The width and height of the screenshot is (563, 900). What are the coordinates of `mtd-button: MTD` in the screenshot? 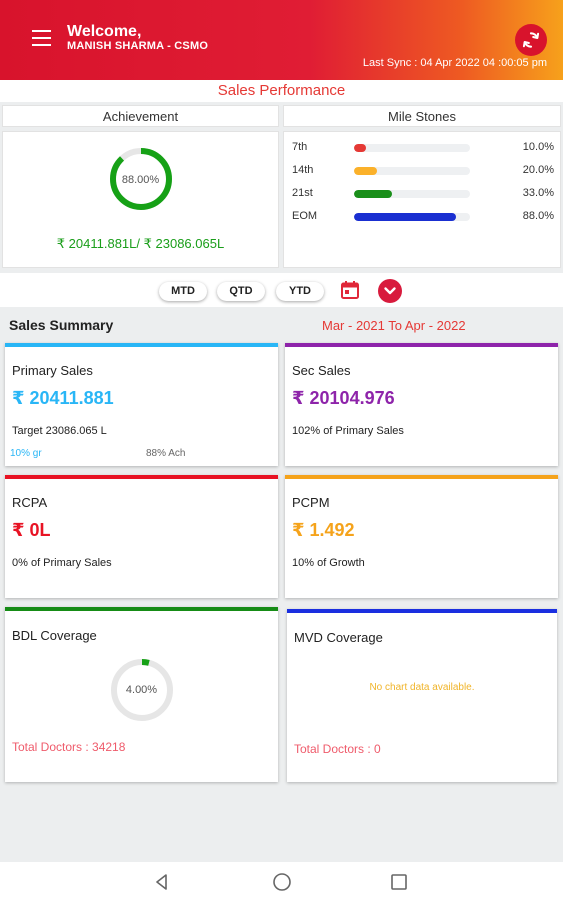 It's located at (183, 291).